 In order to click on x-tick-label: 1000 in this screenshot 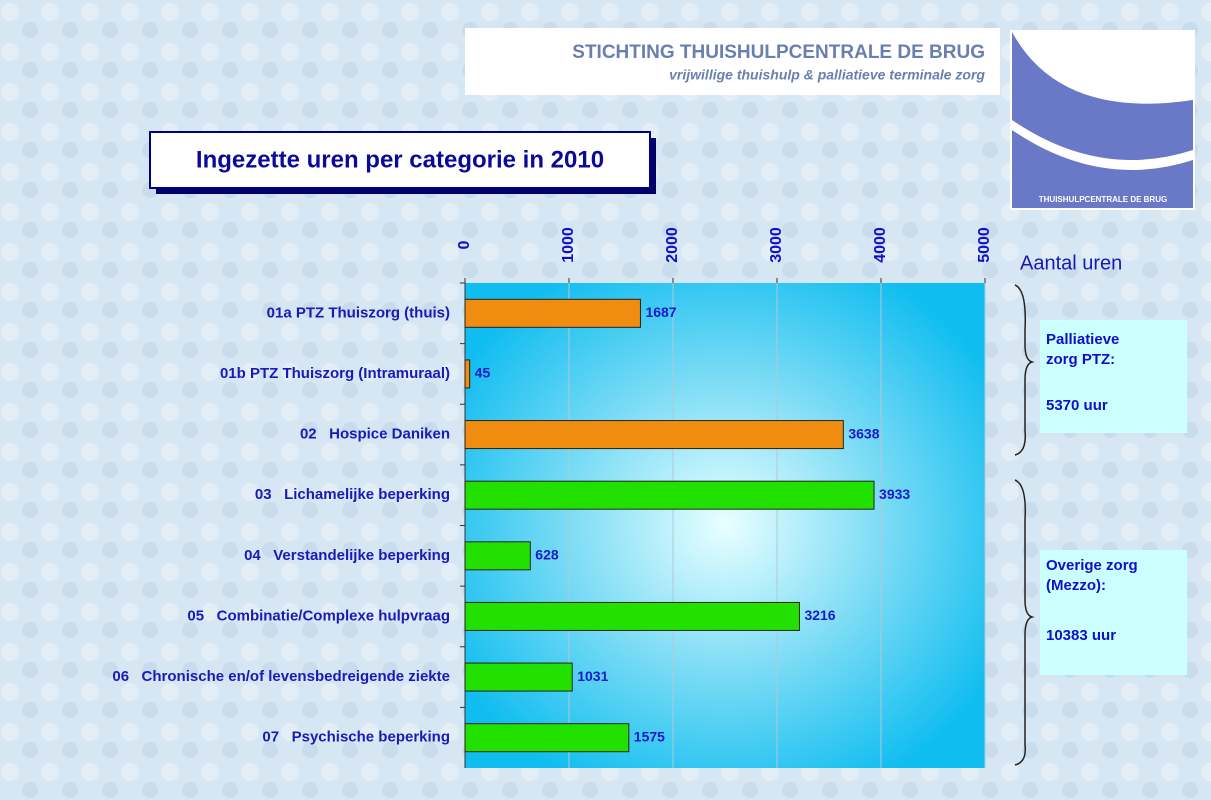, I will do `click(568, 245)`.